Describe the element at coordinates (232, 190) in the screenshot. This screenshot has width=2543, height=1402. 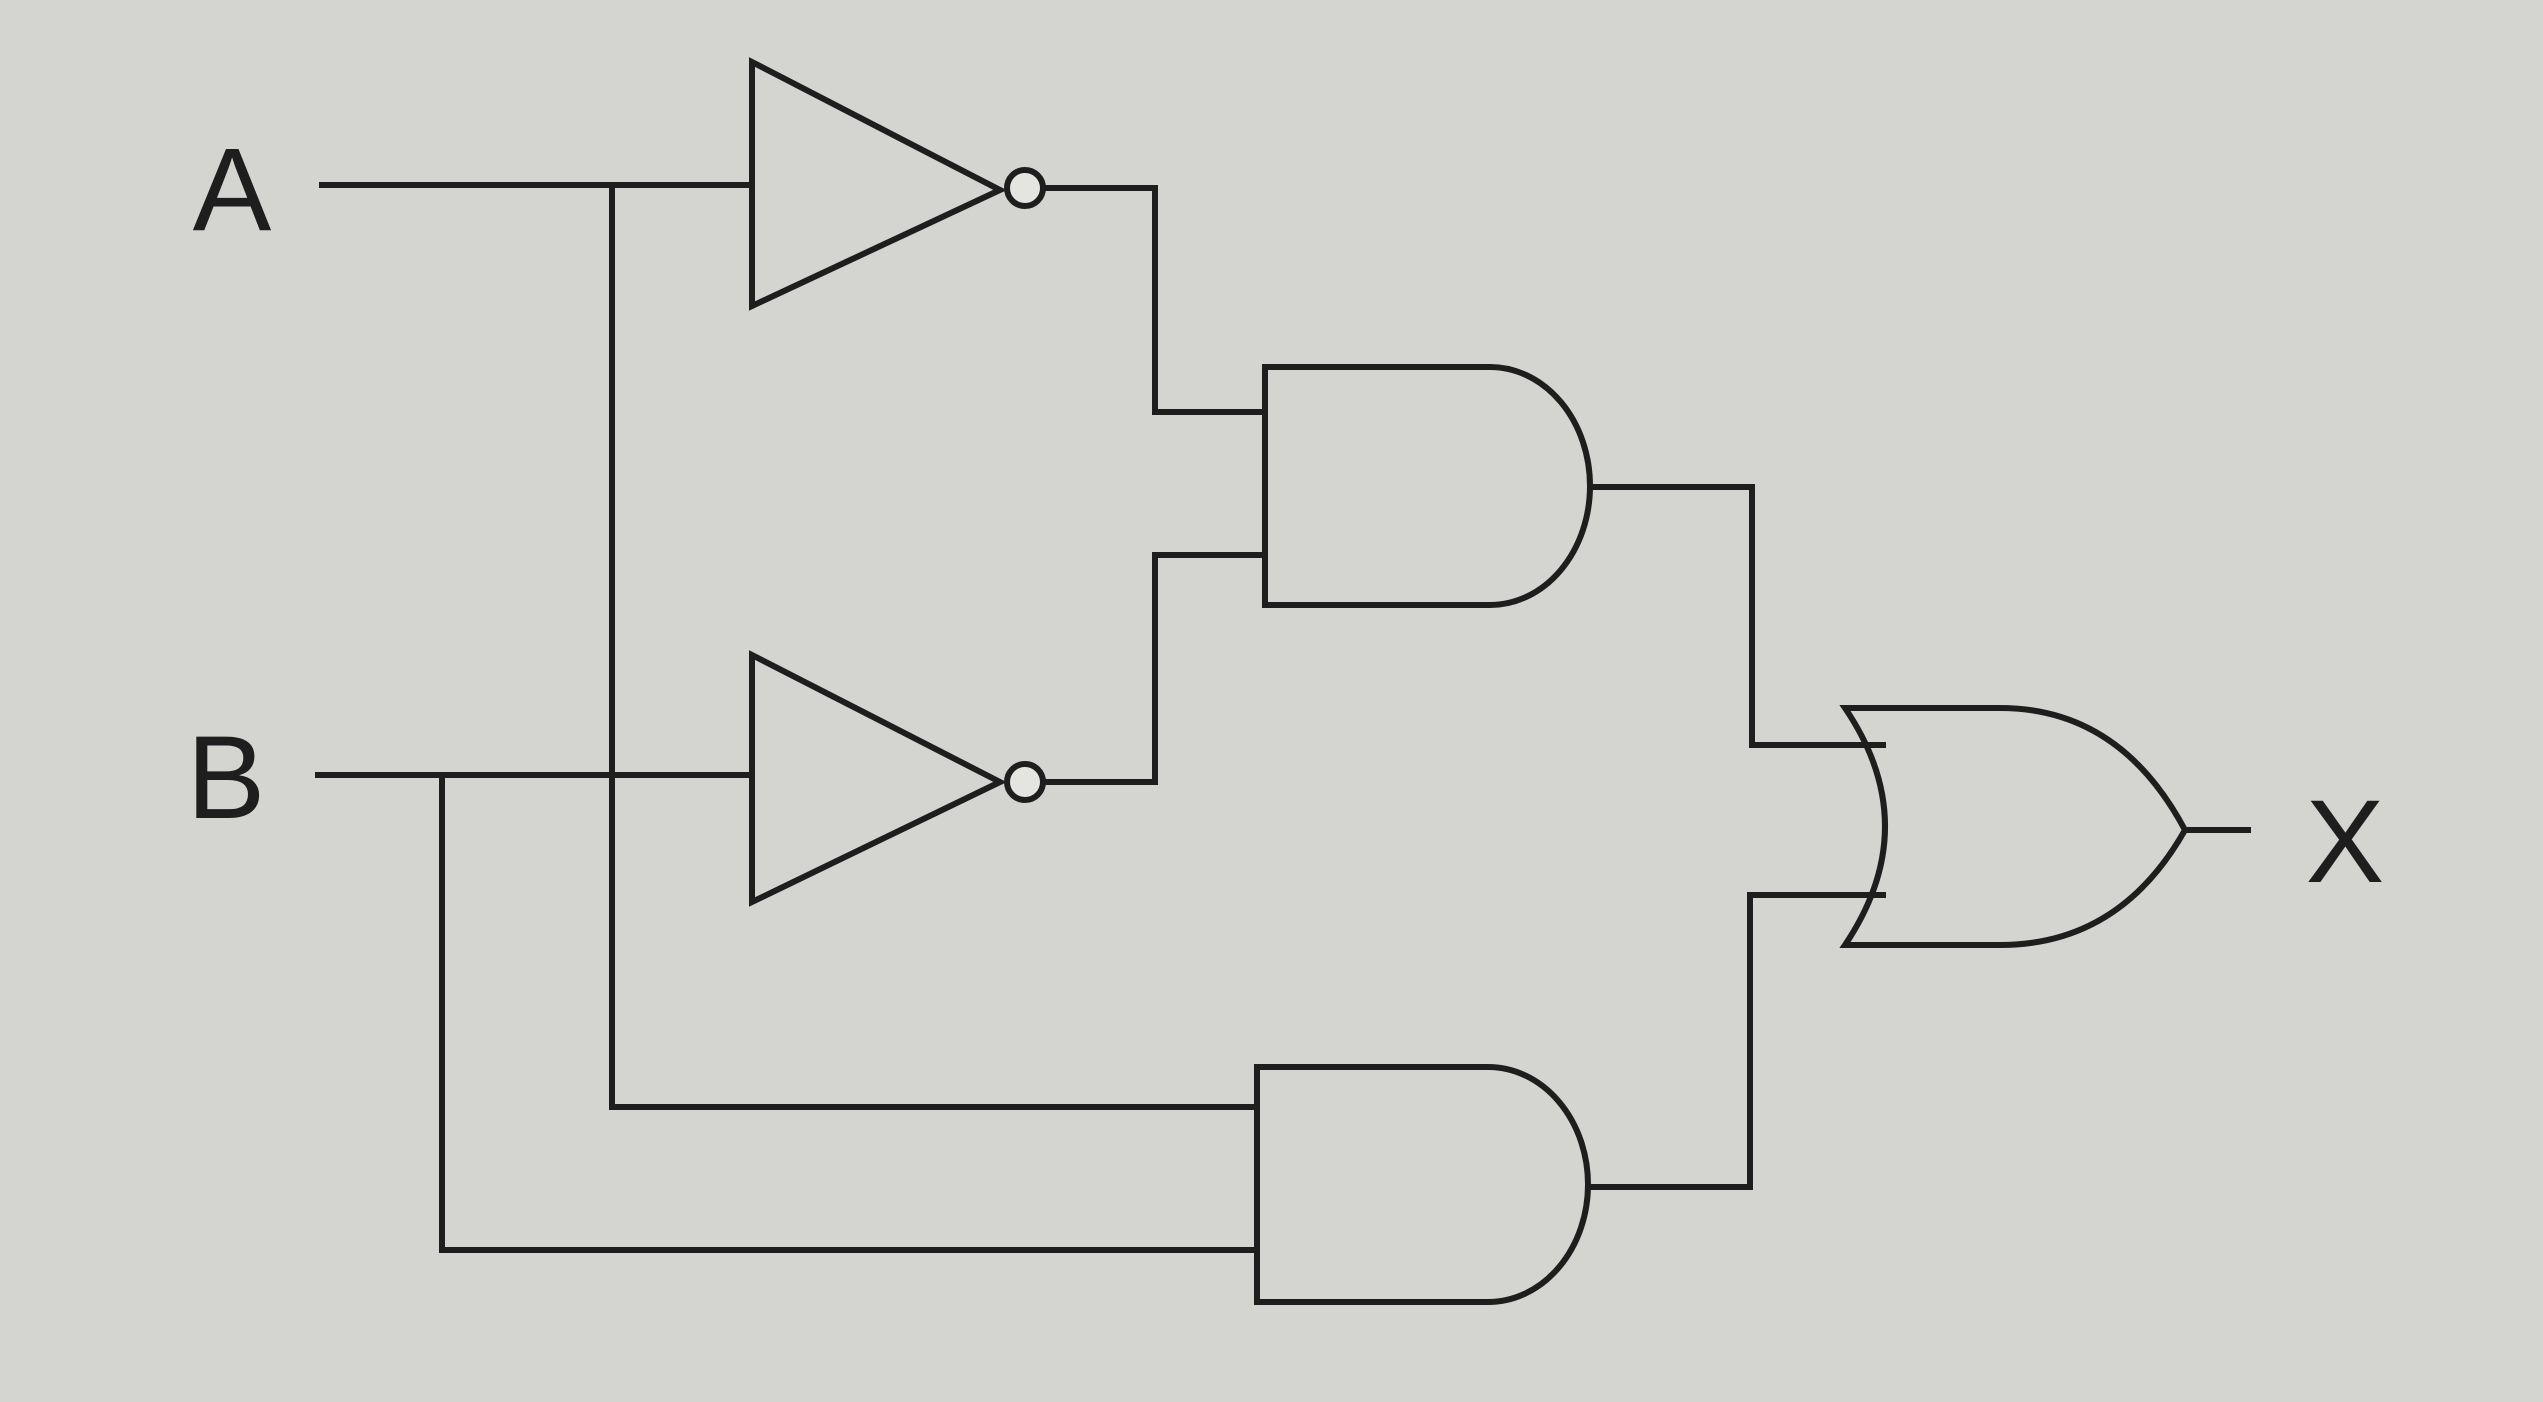
I see `input-label-a: A` at that location.